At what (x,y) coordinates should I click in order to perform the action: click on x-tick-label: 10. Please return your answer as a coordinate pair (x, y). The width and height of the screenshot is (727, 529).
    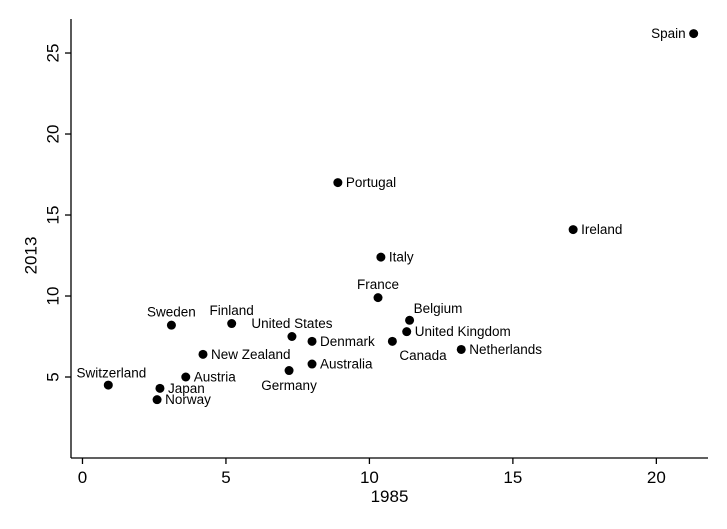
    Looking at the image, I should click on (369, 477).